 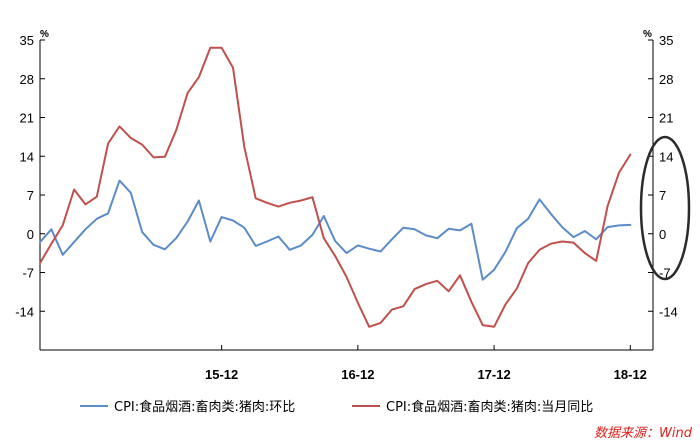 I want to click on right-axis-unit: %, so click(x=647, y=34).